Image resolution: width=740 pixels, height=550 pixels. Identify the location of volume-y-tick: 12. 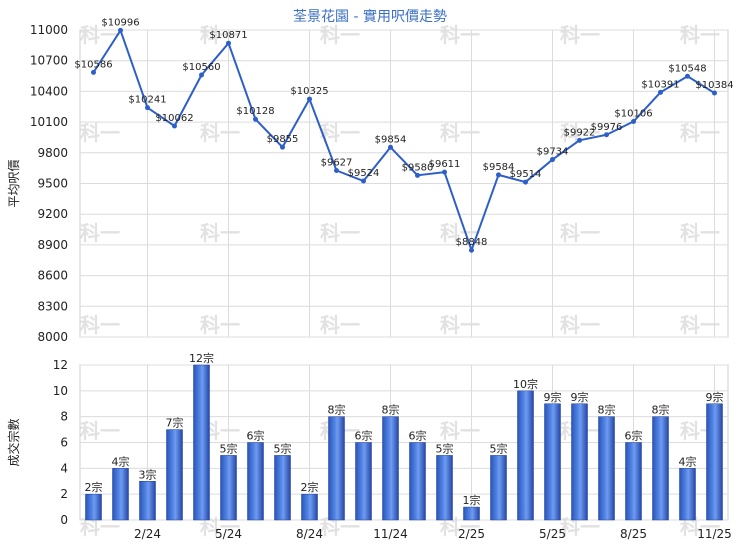
(60, 365).